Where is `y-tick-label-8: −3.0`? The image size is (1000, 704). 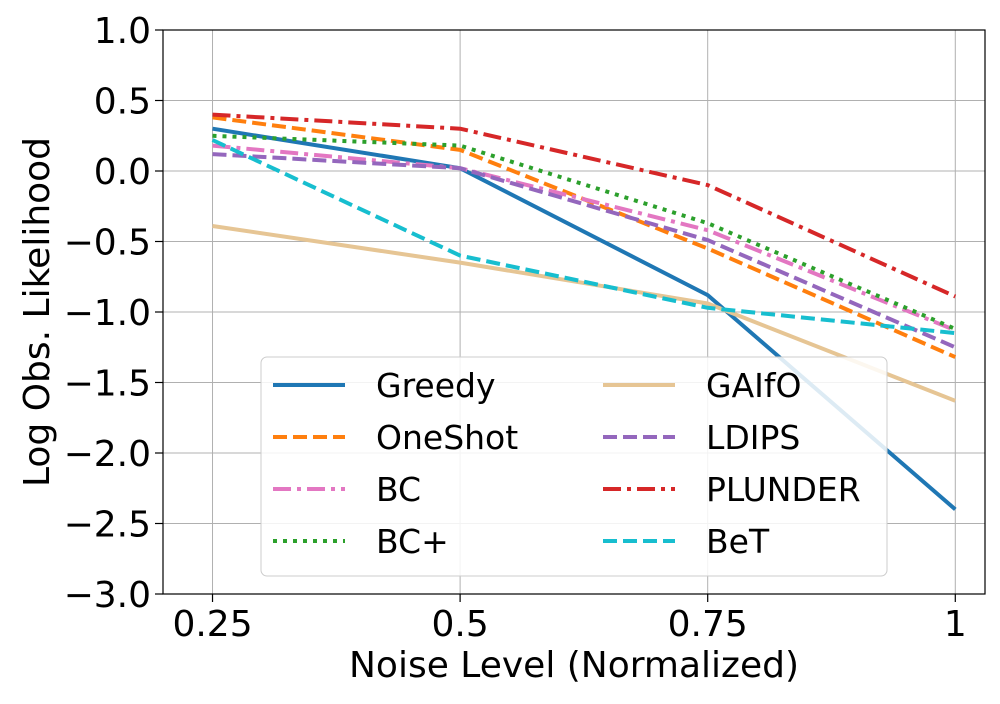 y-tick-label-8: −3.0 is located at coordinates (107, 595).